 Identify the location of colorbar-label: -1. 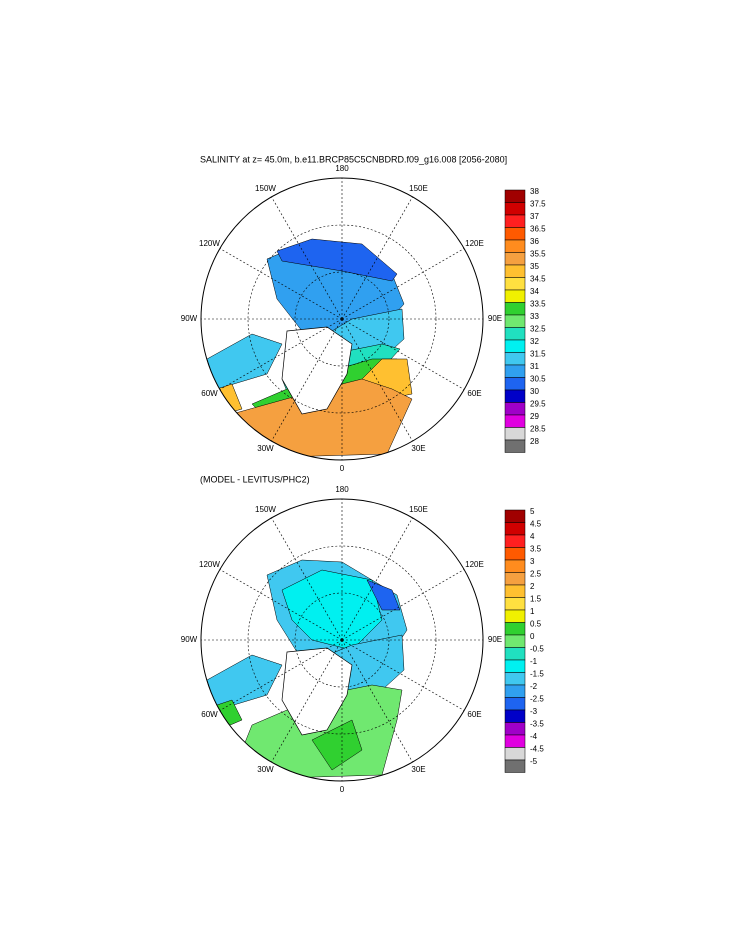
(534, 661).